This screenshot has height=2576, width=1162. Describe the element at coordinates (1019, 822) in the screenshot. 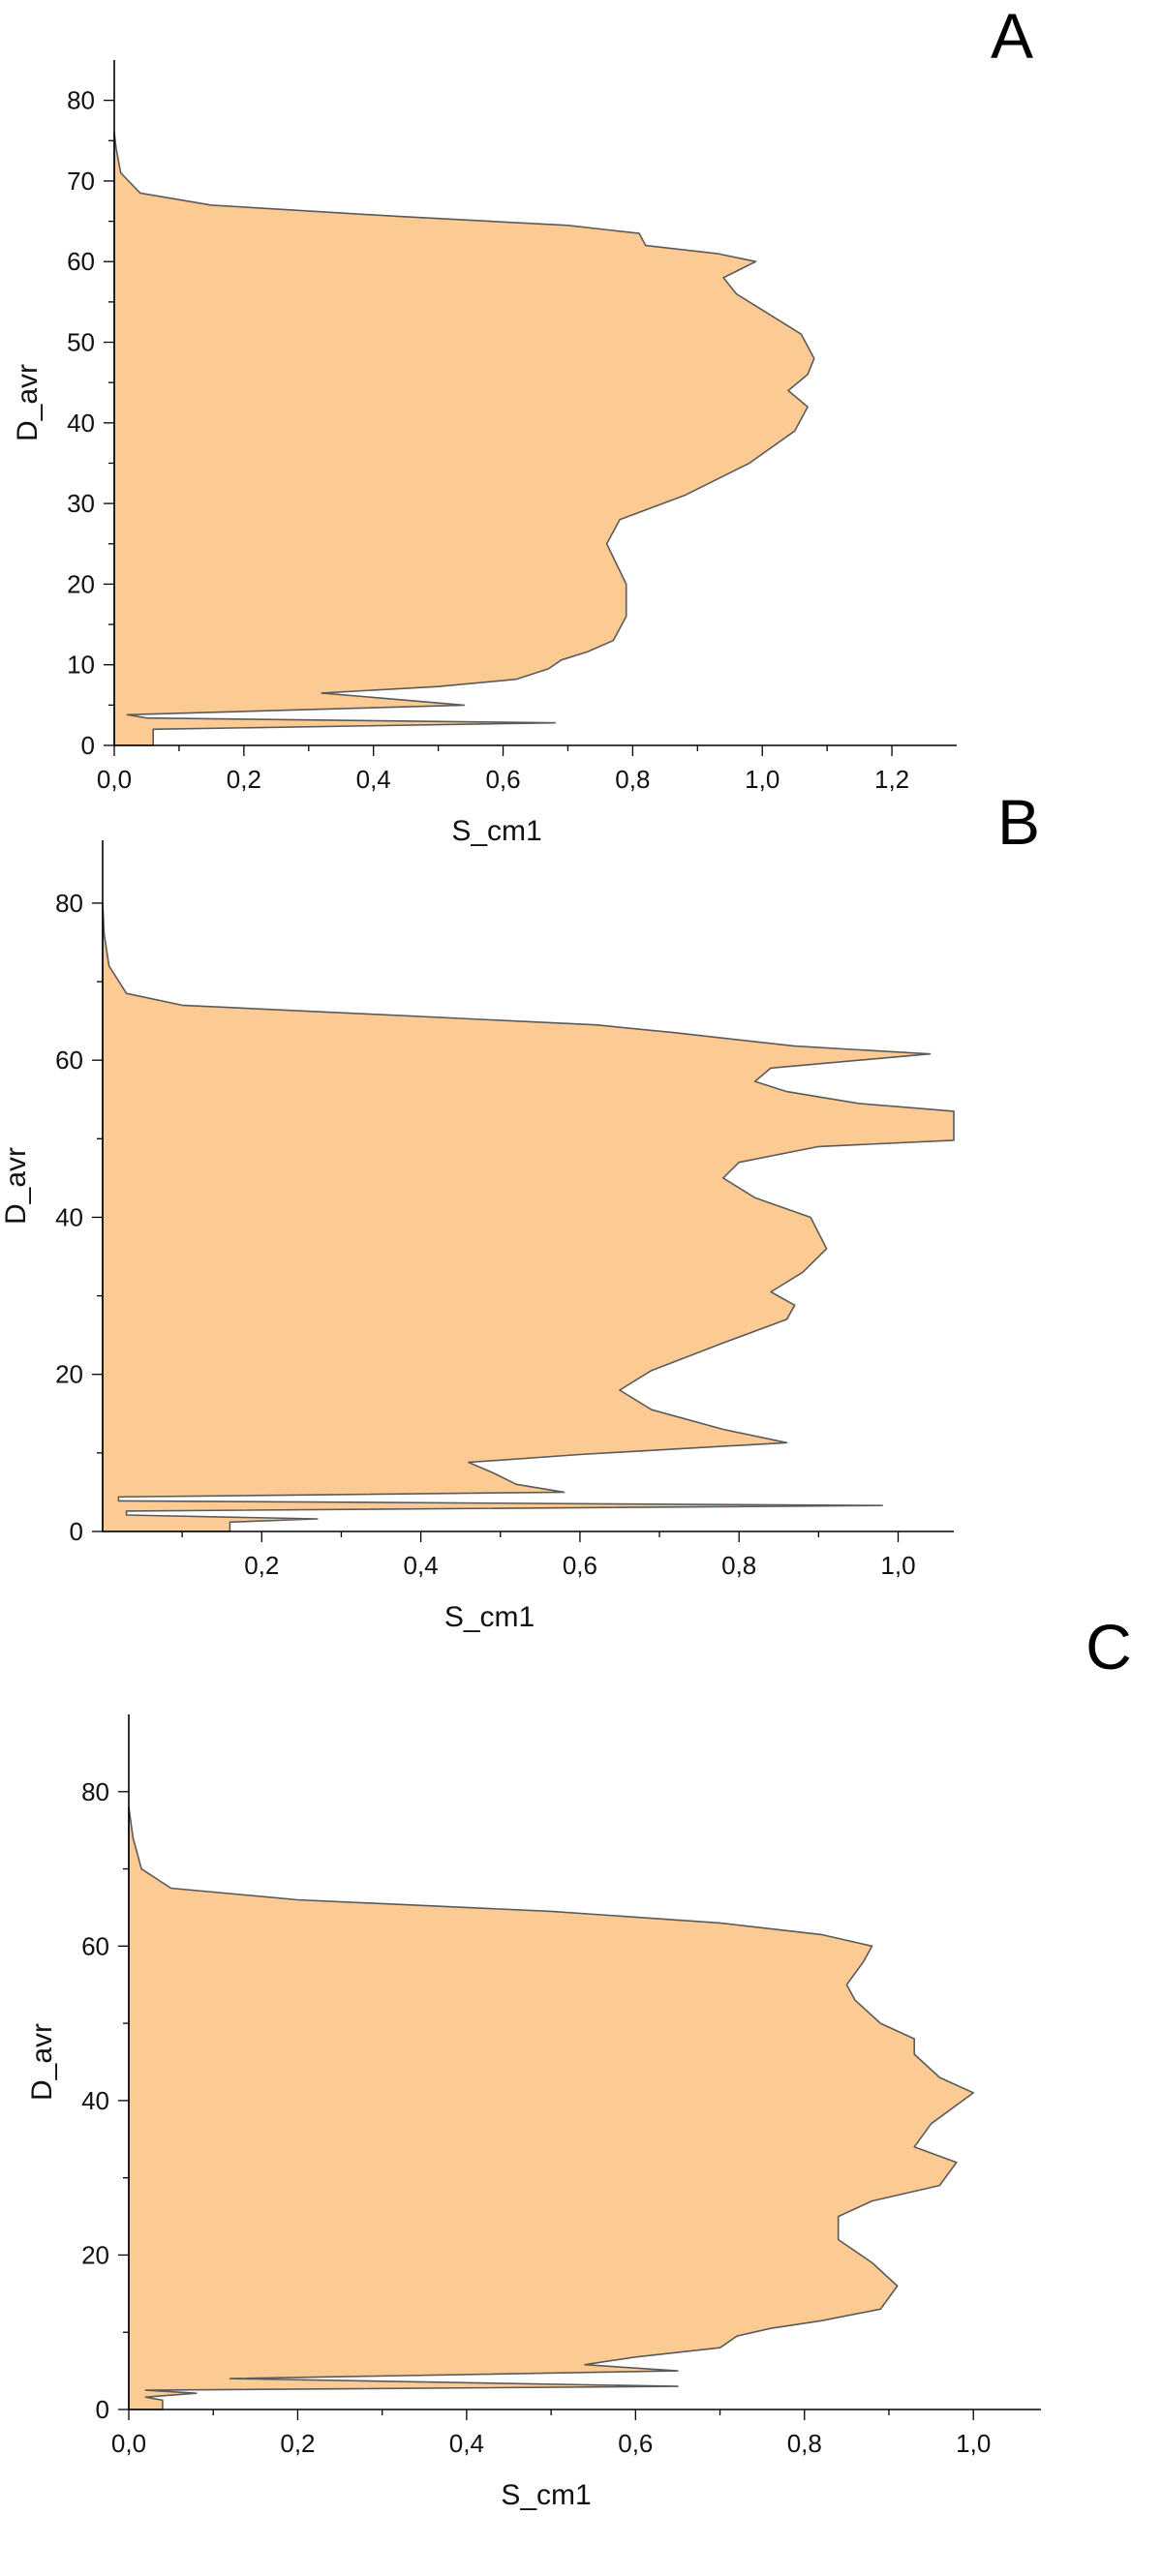

I see `panel-label: B` at that location.